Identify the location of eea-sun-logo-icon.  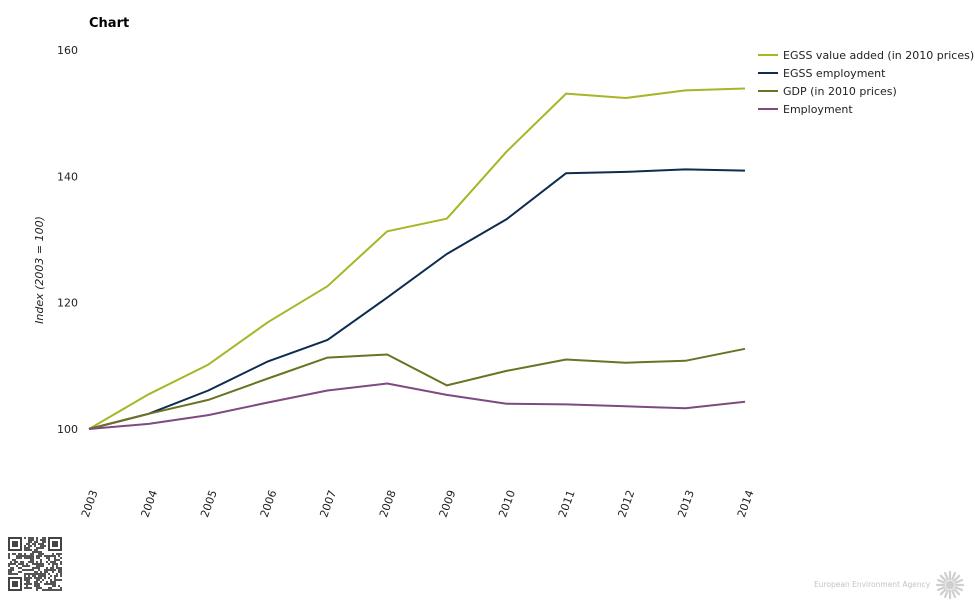
(950, 585).